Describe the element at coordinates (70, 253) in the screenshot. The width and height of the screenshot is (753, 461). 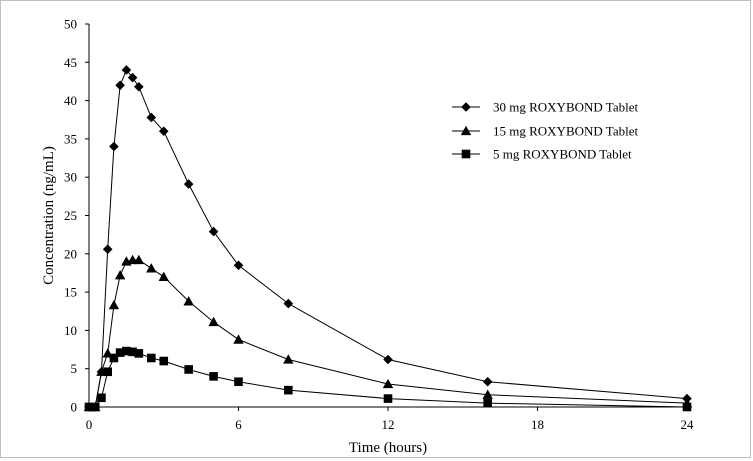
I see `y-tick-label: 20` at that location.